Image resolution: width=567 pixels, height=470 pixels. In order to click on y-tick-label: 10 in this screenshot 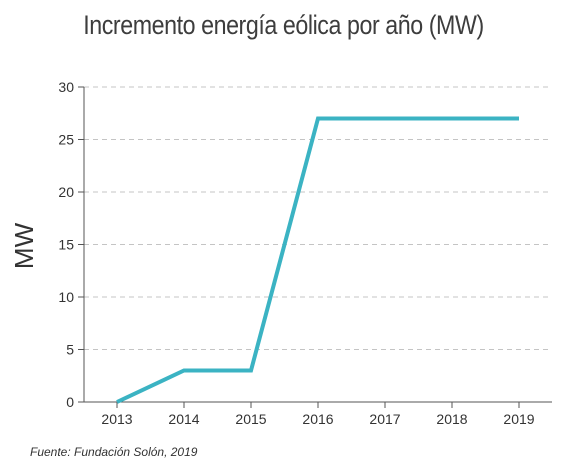, I will do `click(66, 297)`.